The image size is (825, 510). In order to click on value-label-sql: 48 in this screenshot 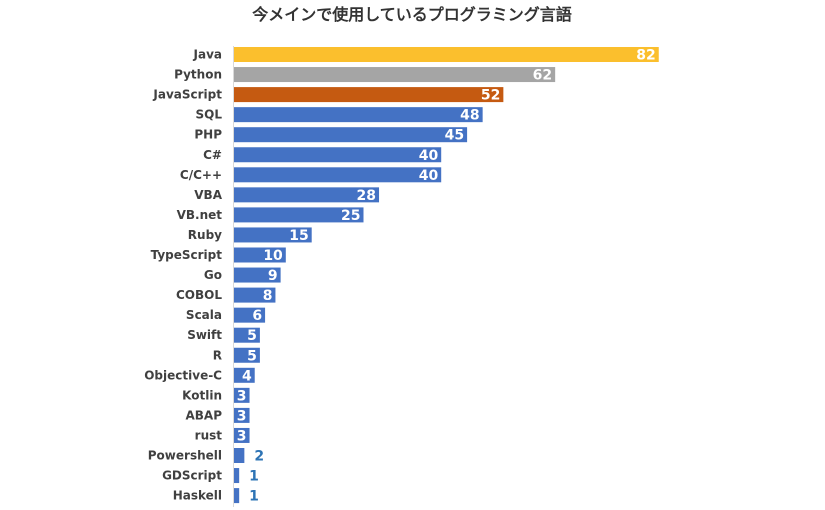, I will do `click(469, 116)`.